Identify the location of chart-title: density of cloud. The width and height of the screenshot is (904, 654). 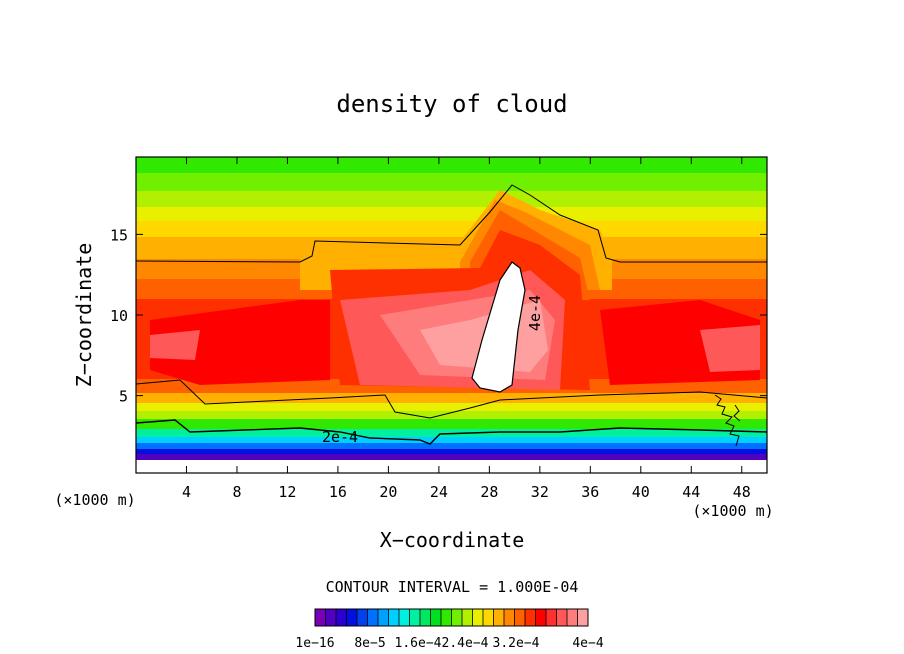
(451, 104).